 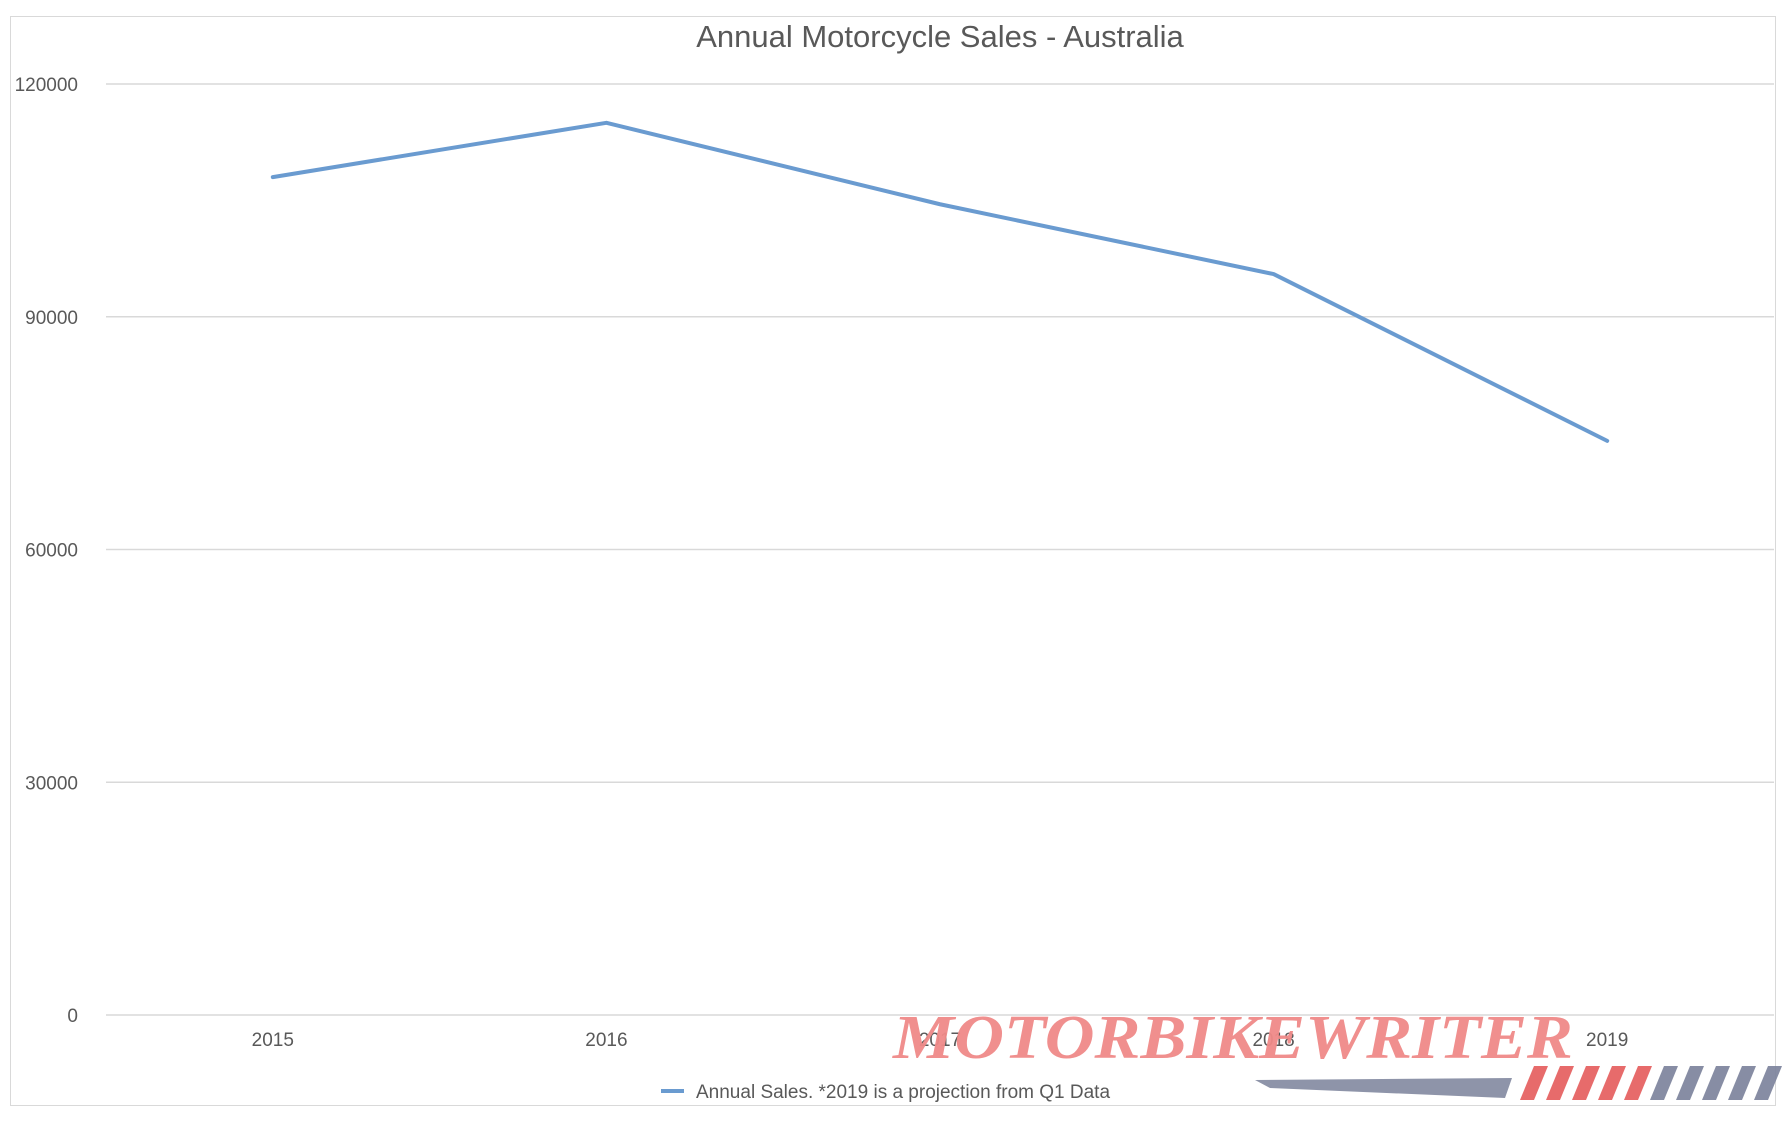 I want to click on x-tick-label: 2016, so click(x=606, y=1040).